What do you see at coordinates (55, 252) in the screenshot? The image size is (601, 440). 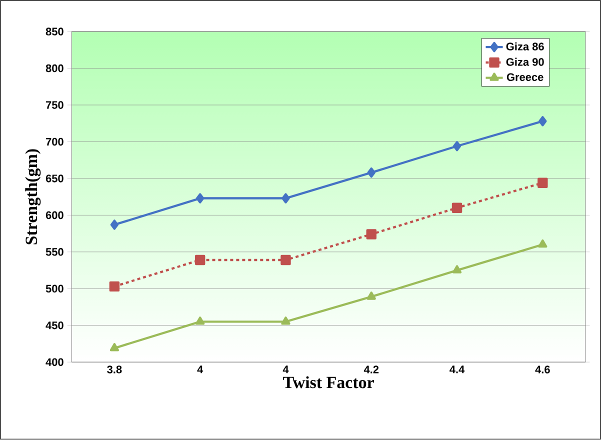 I see `y-tick-label: 550` at bounding box center [55, 252].